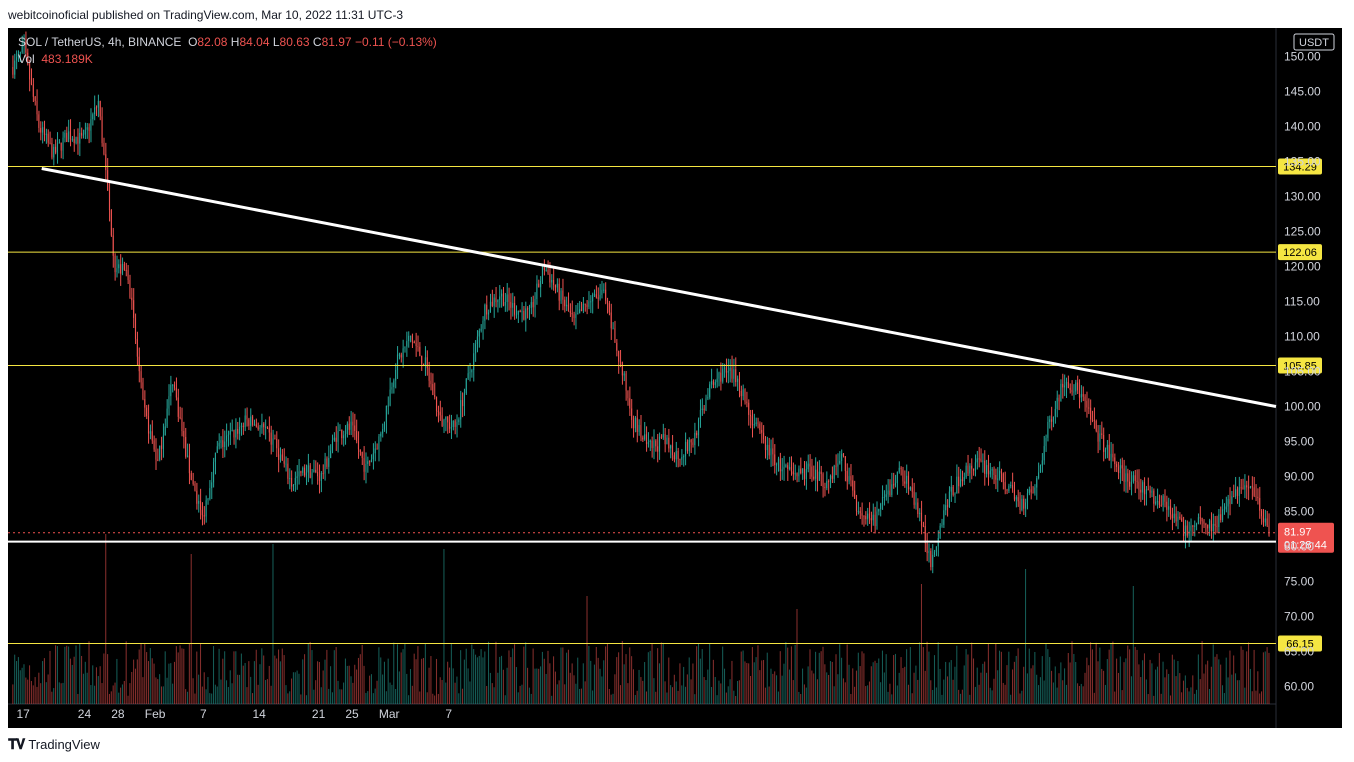  What do you see at coordinates (64, 744) in the screenshot?
I see `footer-brand: TradingView` at bounding box center [64, 744].